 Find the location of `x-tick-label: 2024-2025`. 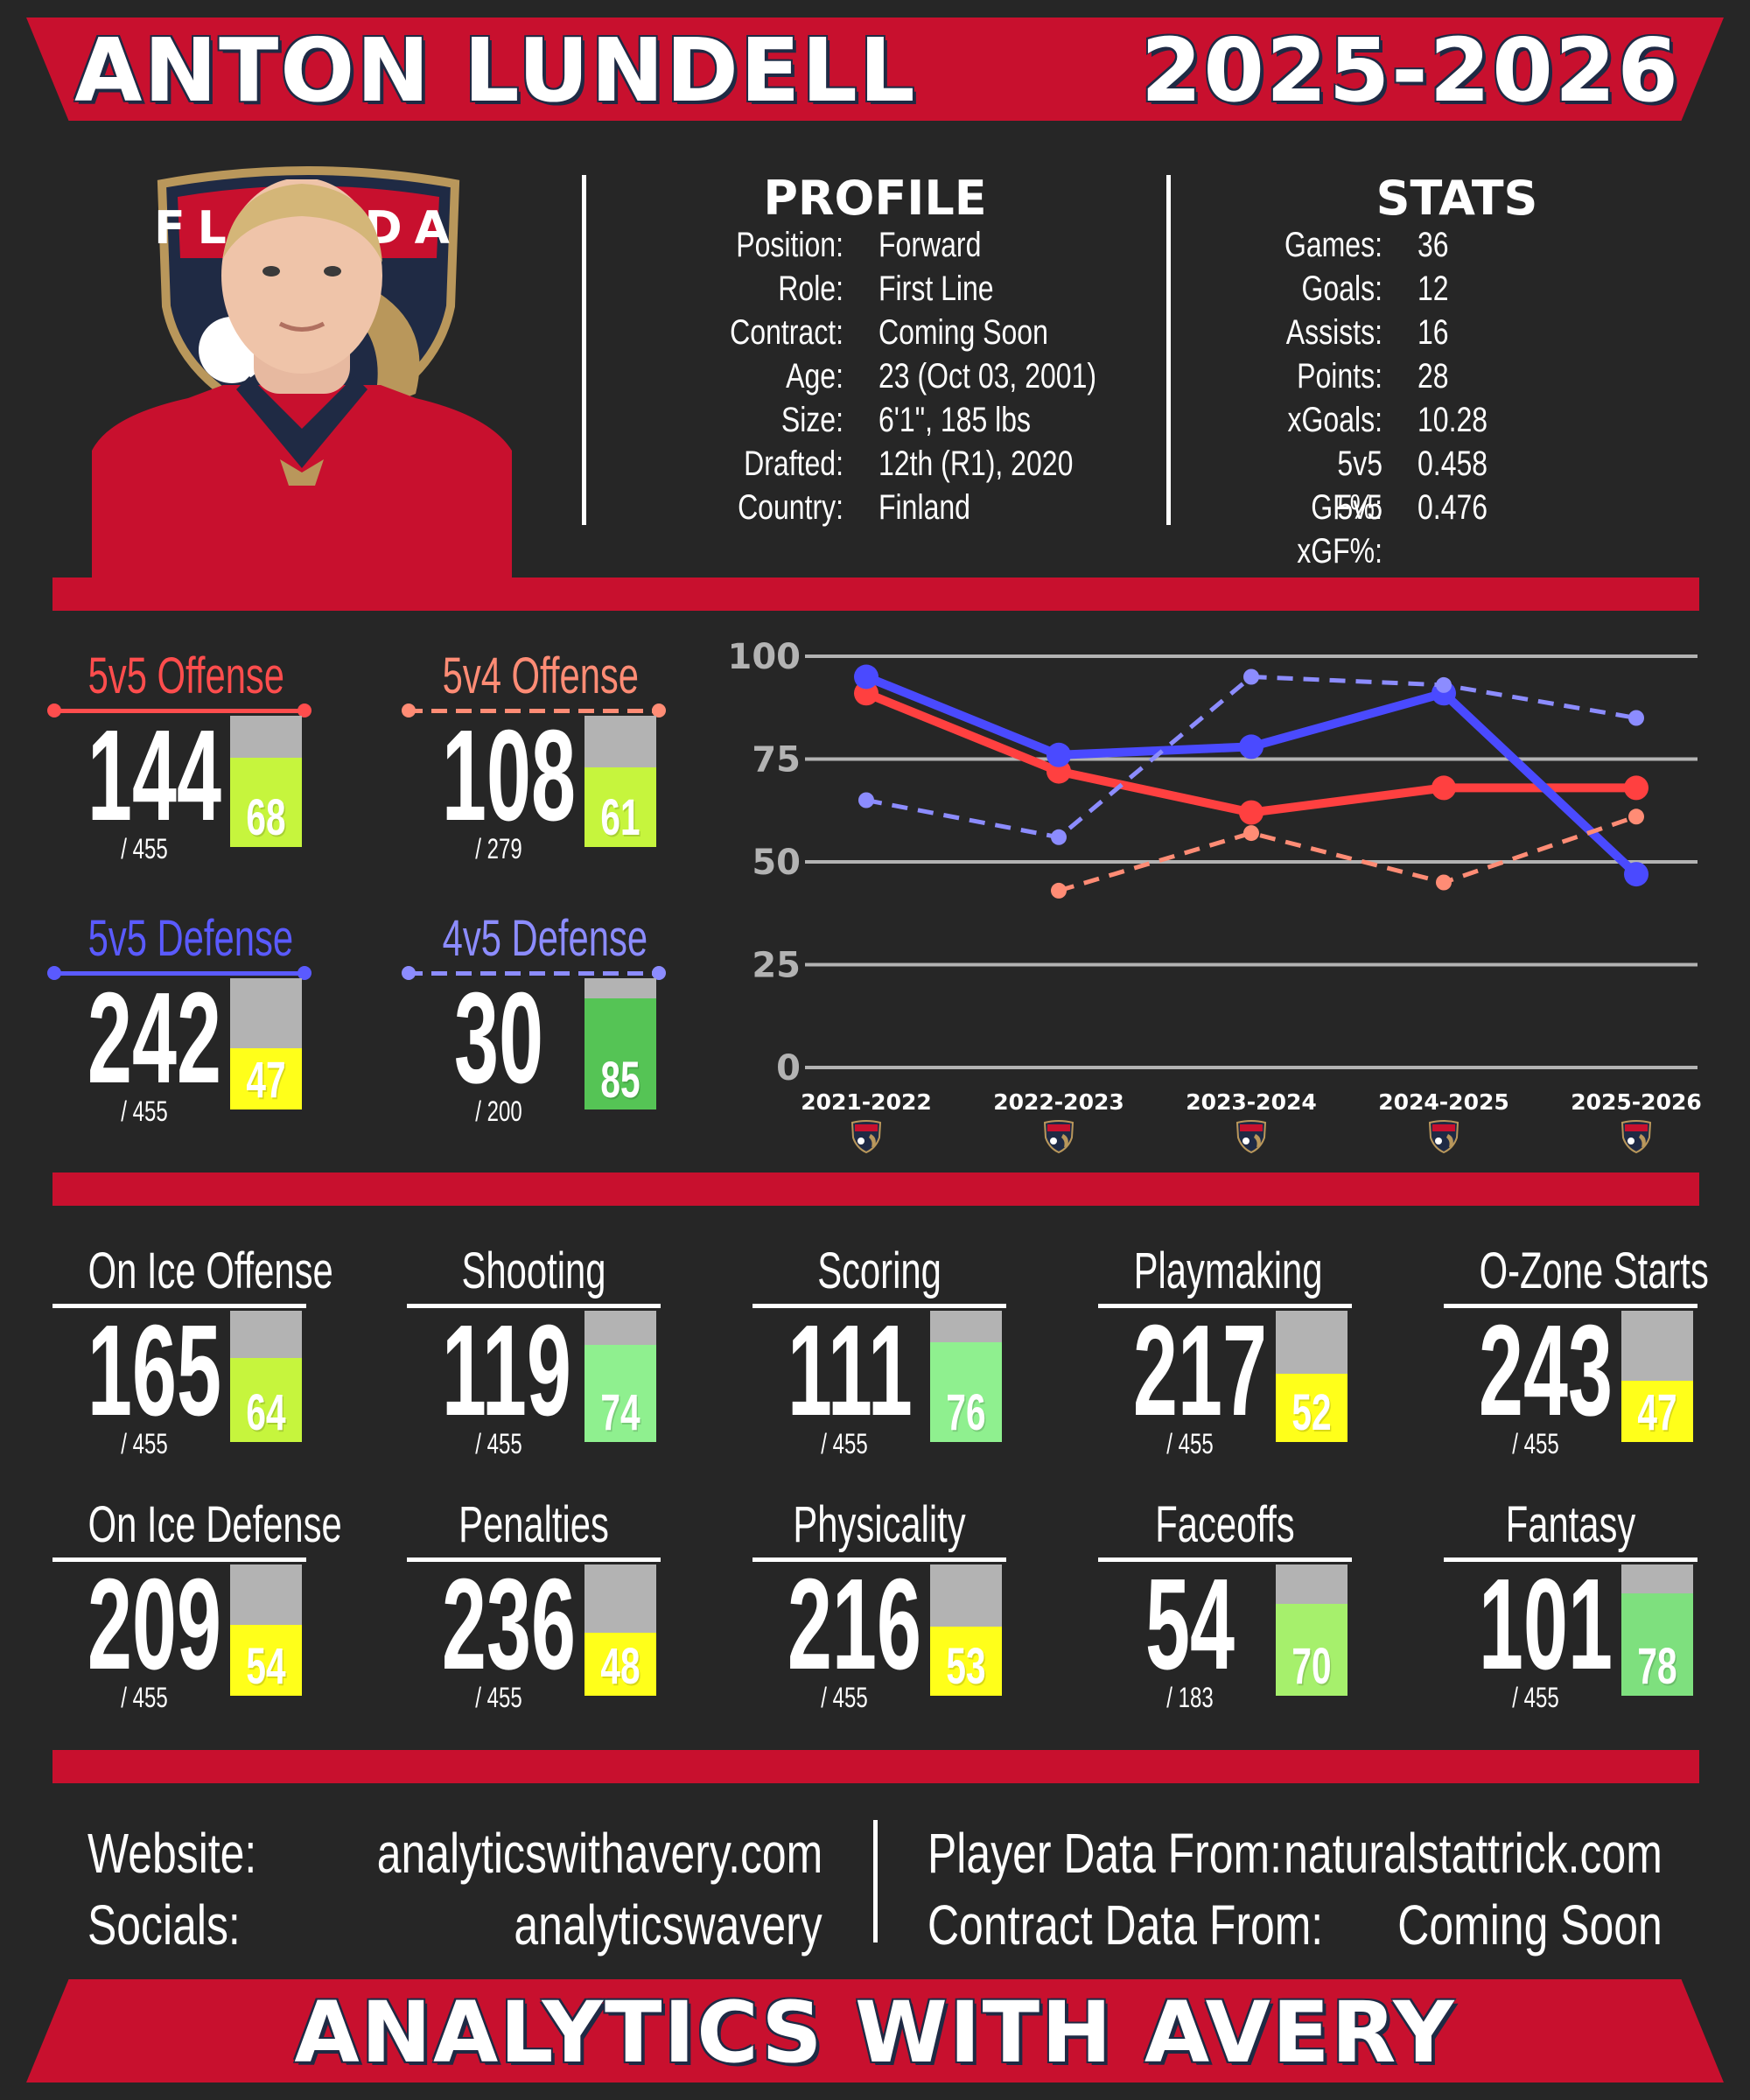

x-tick-label: 2024-2025 is located at coordinates (1443, 1102).